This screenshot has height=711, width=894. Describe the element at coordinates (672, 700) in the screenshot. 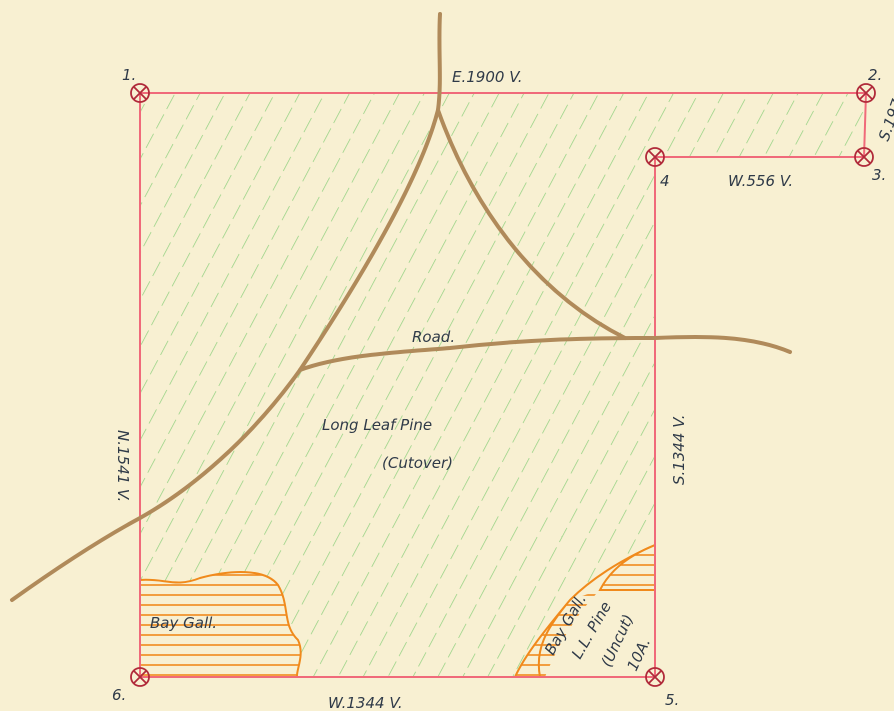

I see `corner-label: 5.` at that location.